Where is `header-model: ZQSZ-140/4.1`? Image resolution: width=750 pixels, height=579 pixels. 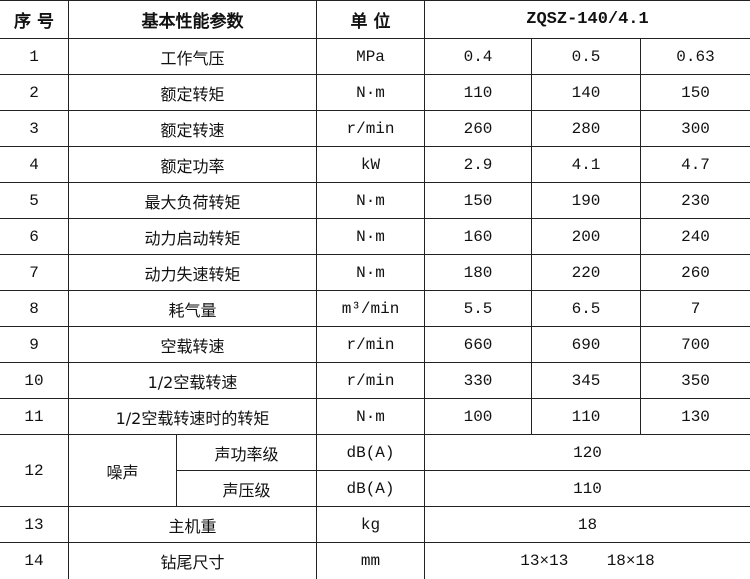
header-model: ZQSZ-140/4.1 is located at coordinates (587, 19).